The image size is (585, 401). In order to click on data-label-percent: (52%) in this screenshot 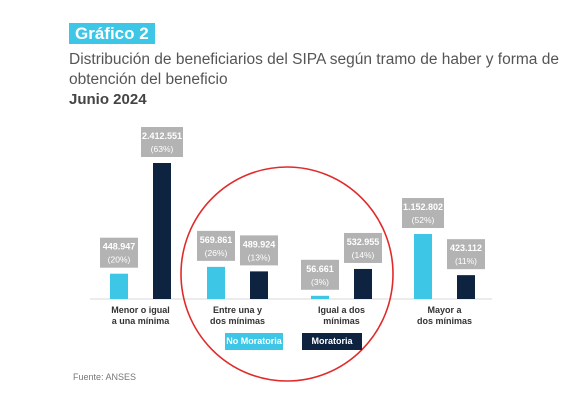, I will do `click(423, 220)`.